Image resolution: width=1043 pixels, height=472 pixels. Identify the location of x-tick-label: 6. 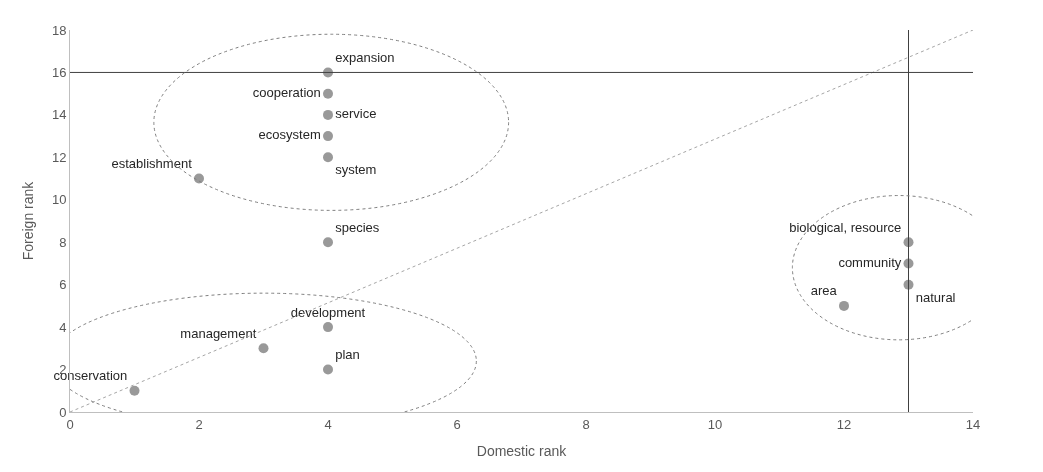
(457, 424).